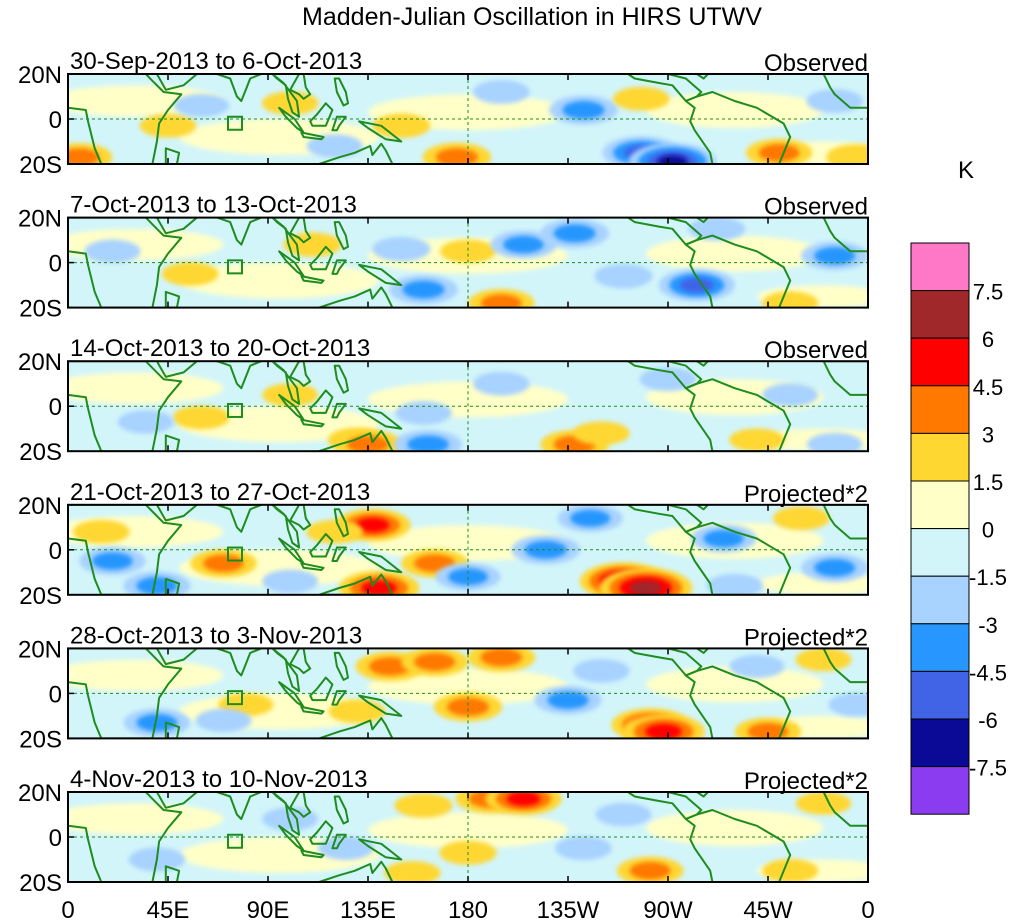  Describe the element at coordinates (988, 387) in the screenshot. I see `colorbar-level-label: 4.5` at that location.